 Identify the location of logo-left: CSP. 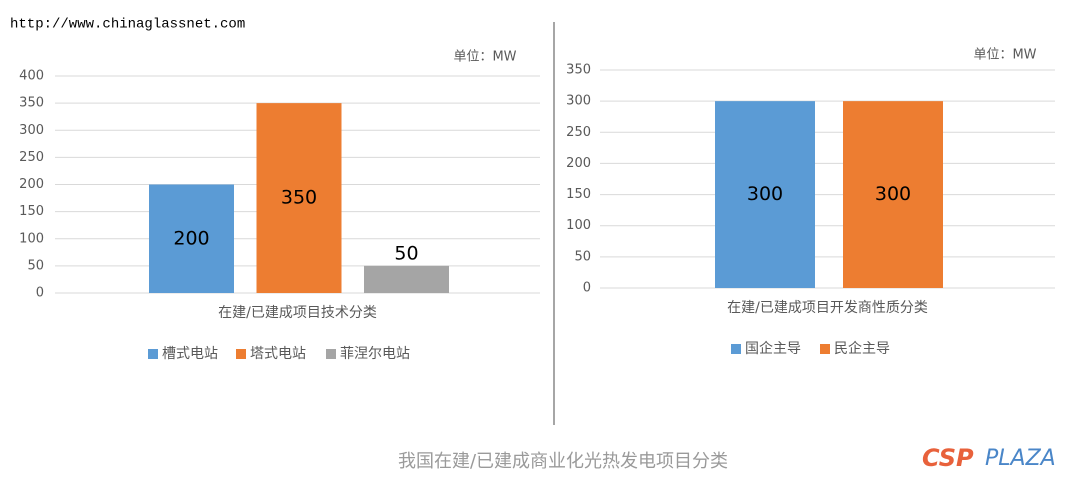
(948, 458).